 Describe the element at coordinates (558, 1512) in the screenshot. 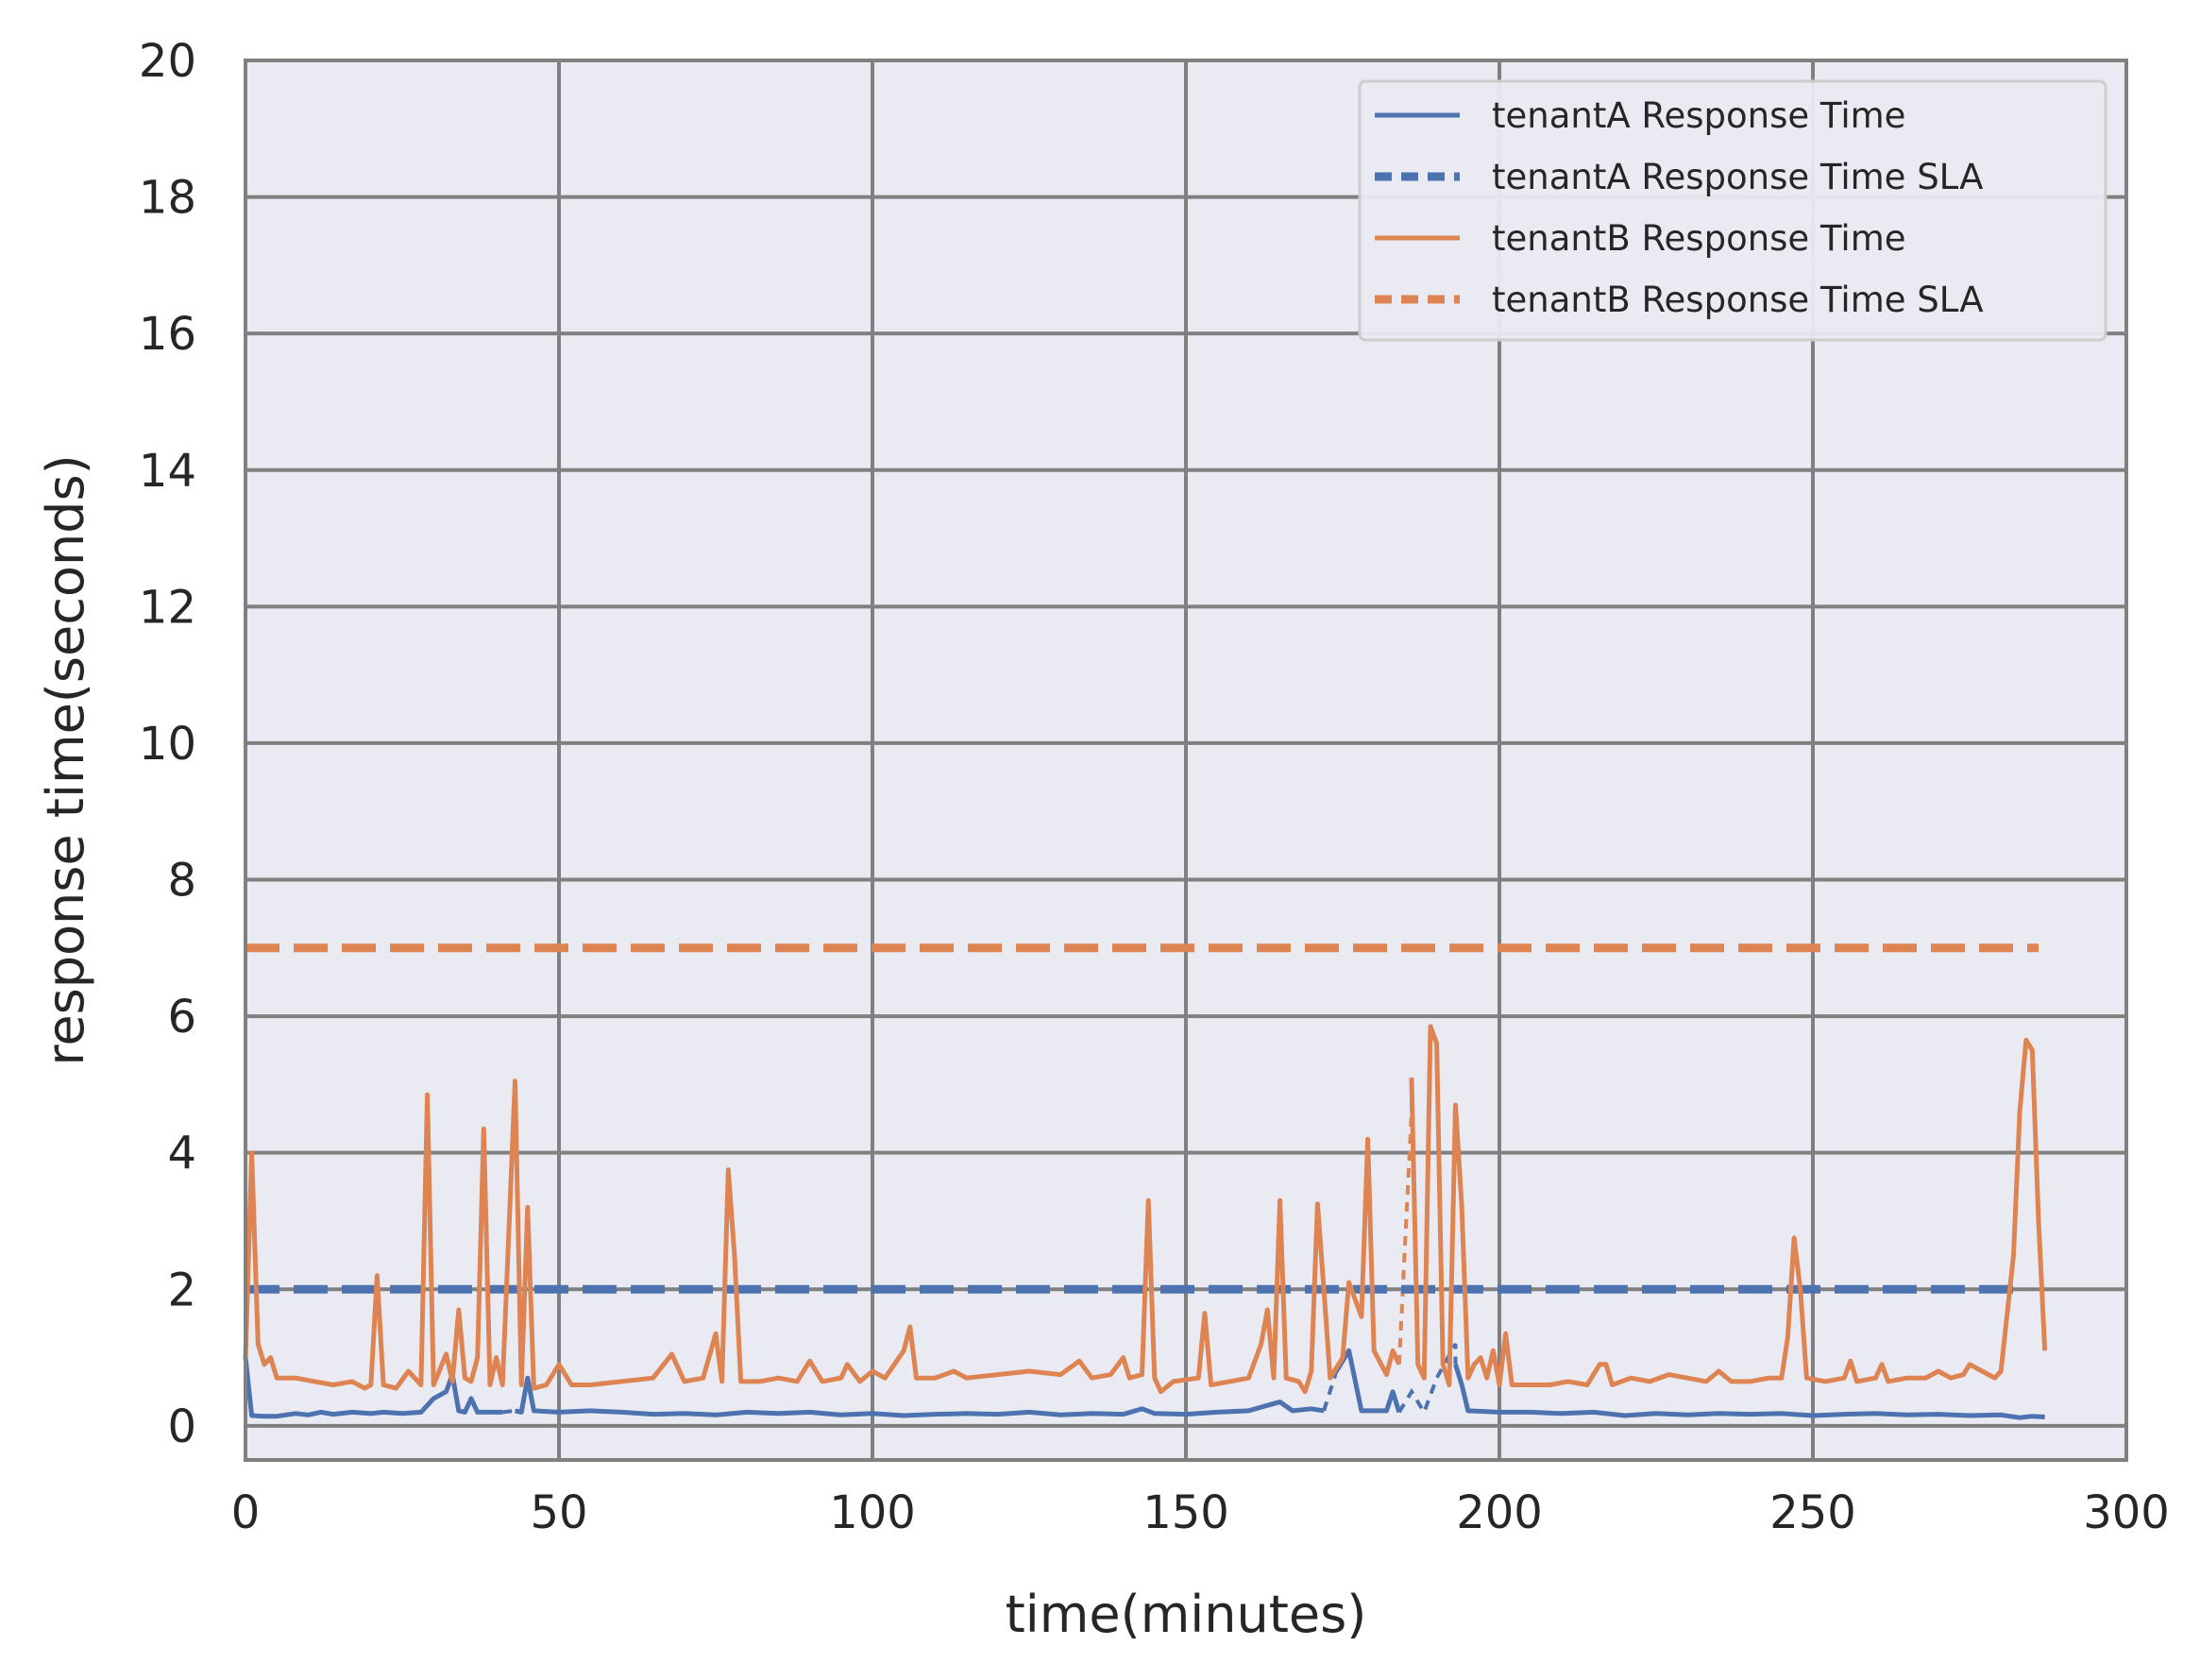

I see `x-tick-label: 50` at that location.